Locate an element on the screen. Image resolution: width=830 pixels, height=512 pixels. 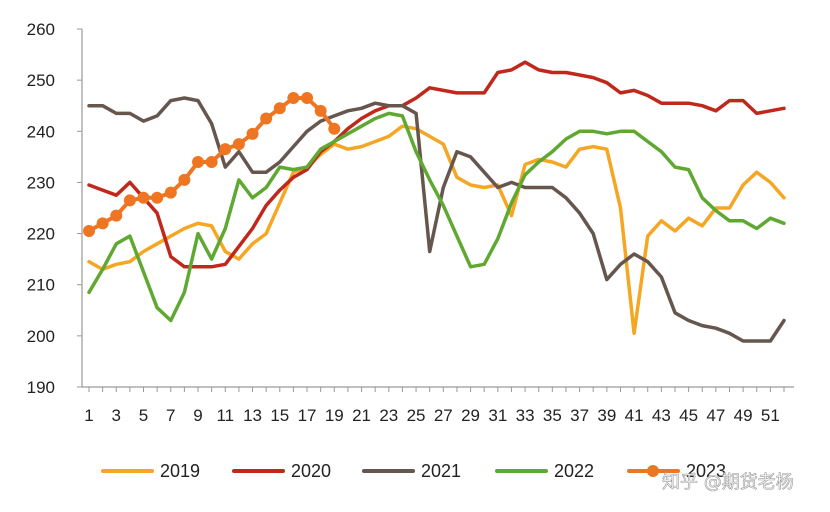
y-tick-labels: 190 200 210 220 230 240 250 260 is located at coordinates (41, 208).